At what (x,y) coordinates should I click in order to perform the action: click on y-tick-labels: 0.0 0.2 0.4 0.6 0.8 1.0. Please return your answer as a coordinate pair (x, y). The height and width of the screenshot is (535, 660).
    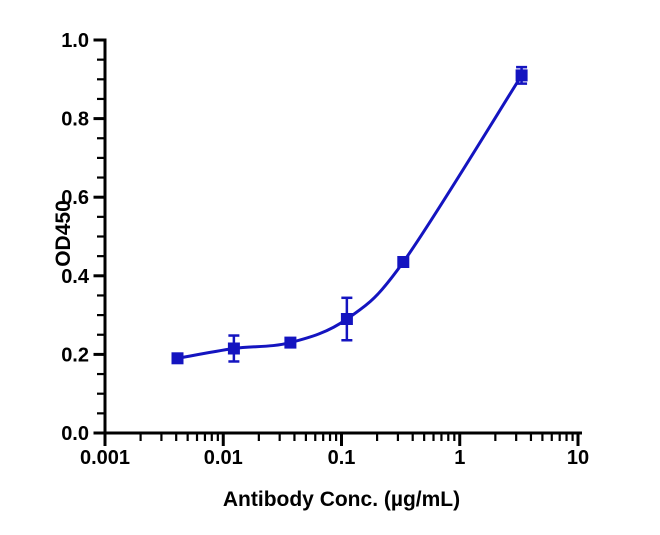
    Looking at the image, I should click on (75, 237).